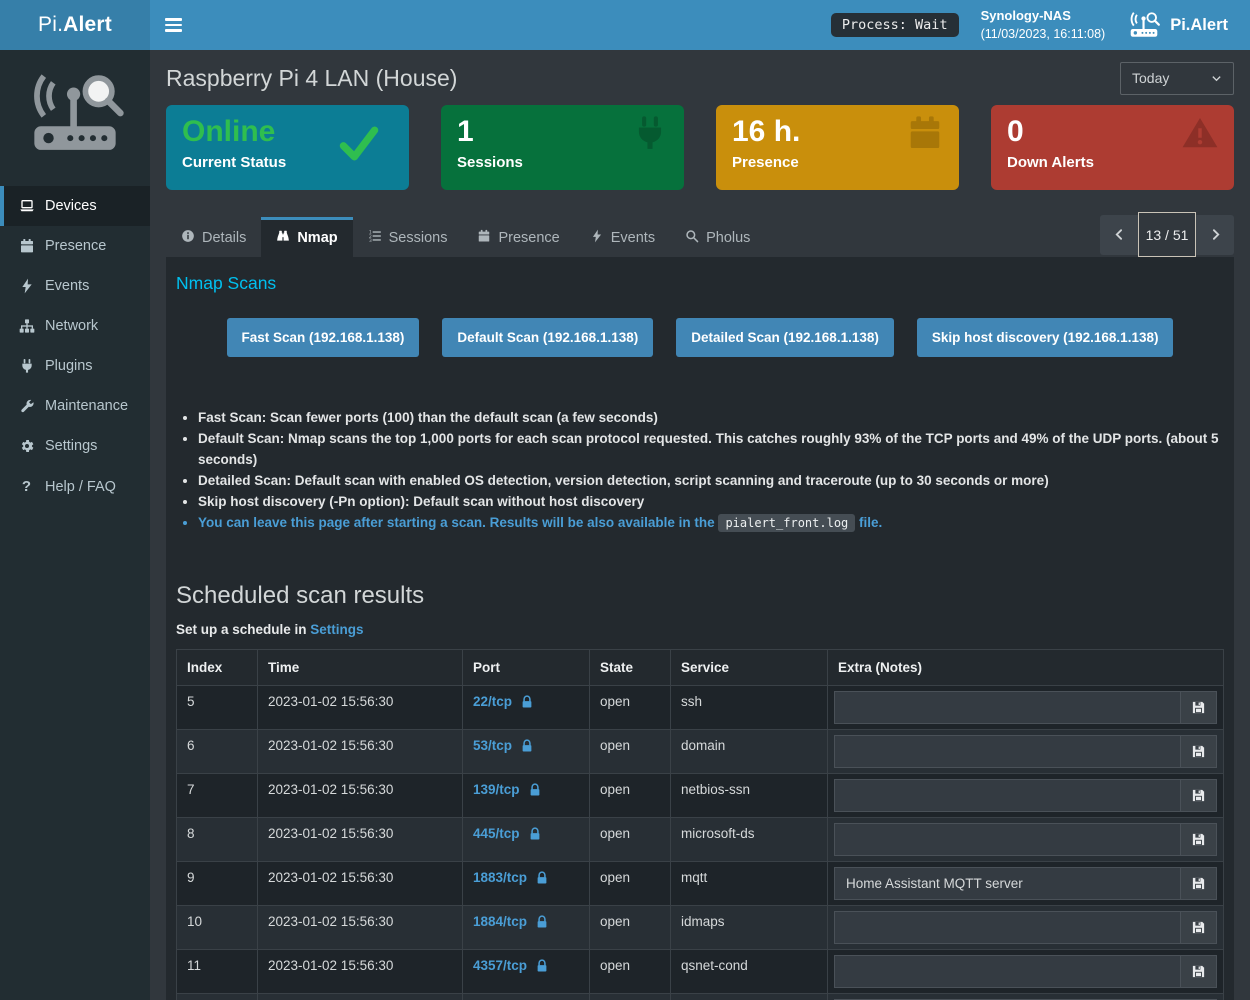  What do you see at coordinates (548, 337) in the screenshot?
I see `scan-button-default: Default Scan (192.168.1.138)` at bounding box center [548, 337].